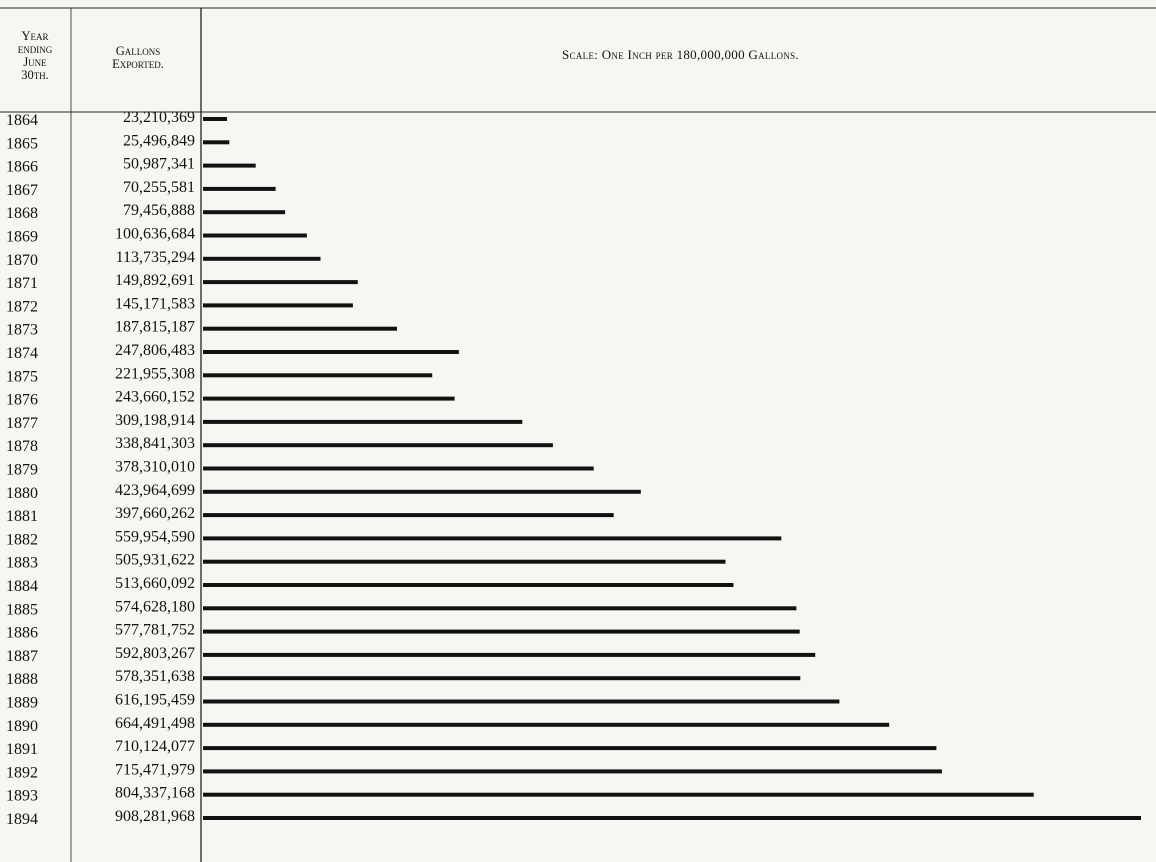  I want to click on year-label: 1876, so click(22, 400).